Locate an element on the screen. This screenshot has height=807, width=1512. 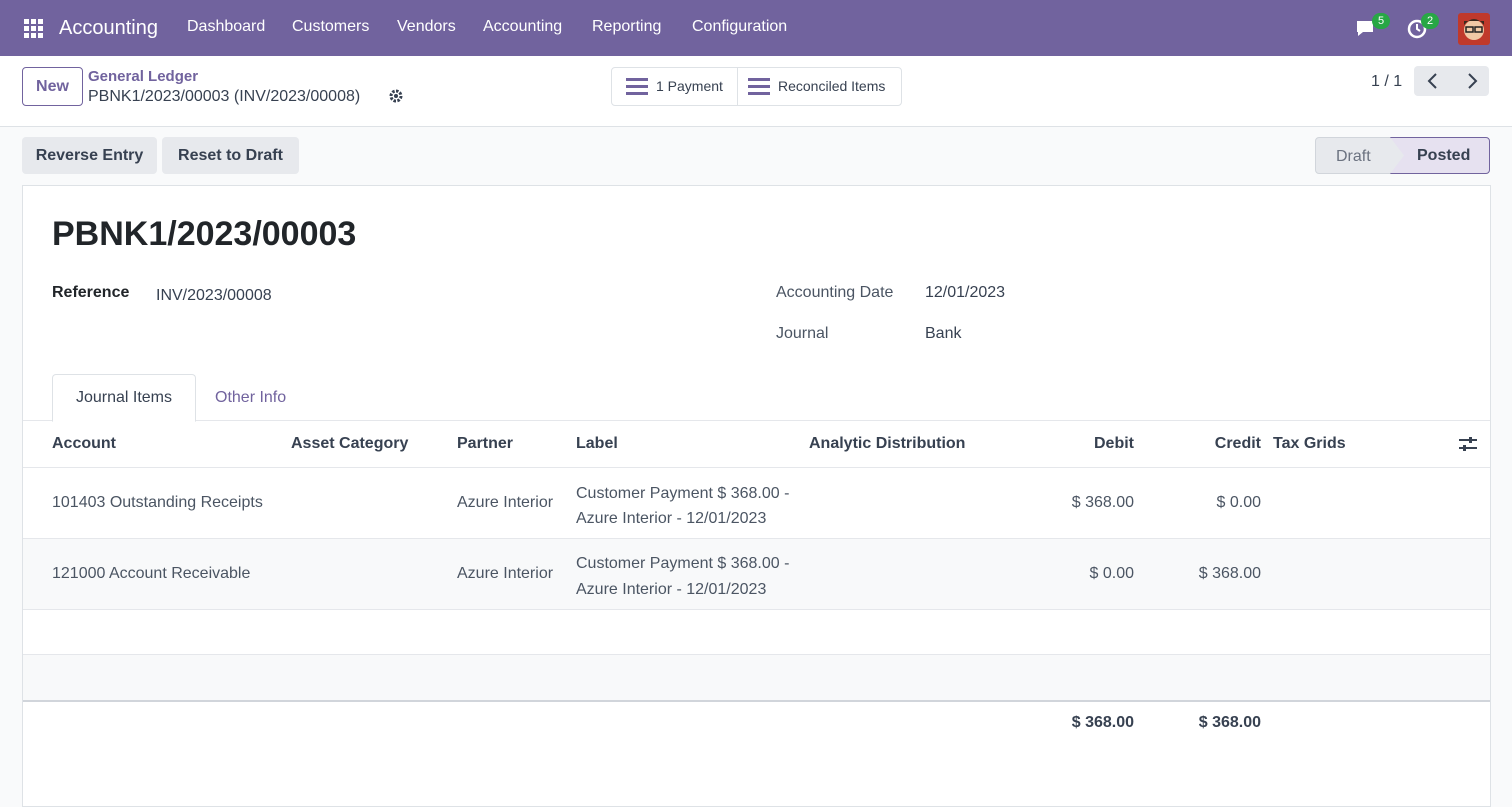
column-header: Asset Category is located at coordinates (350, 443).